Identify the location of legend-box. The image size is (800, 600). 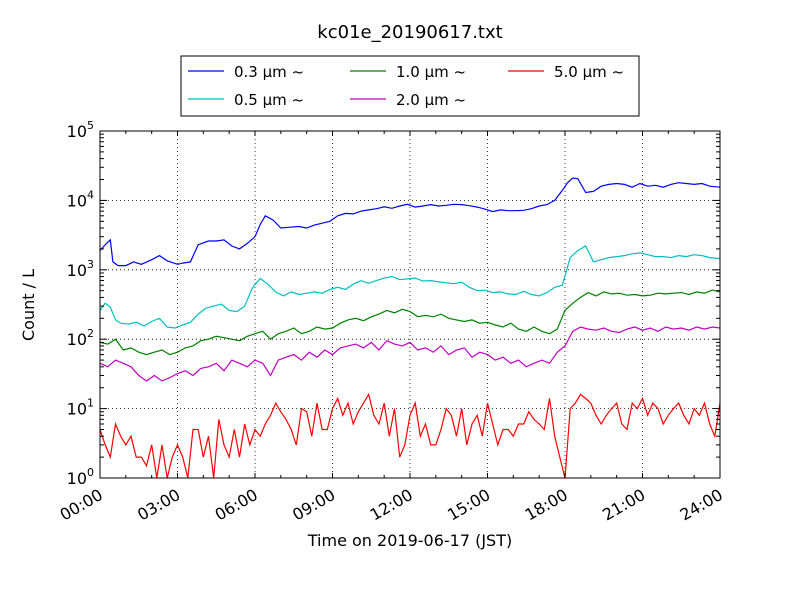
(410, 86).